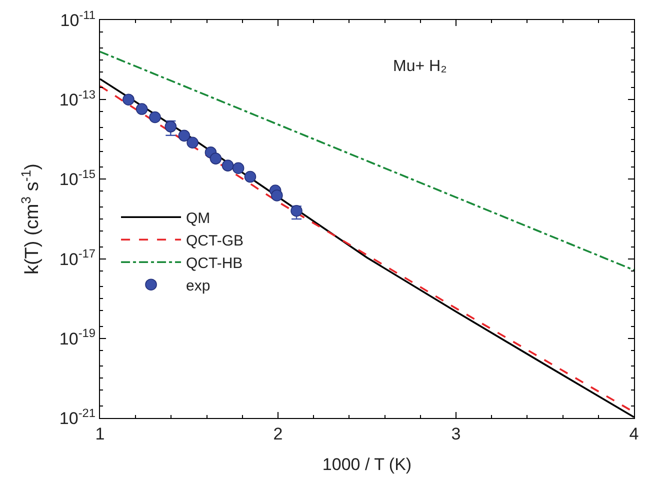  I want to click on x-tick-label: 2, so click(278, 434).